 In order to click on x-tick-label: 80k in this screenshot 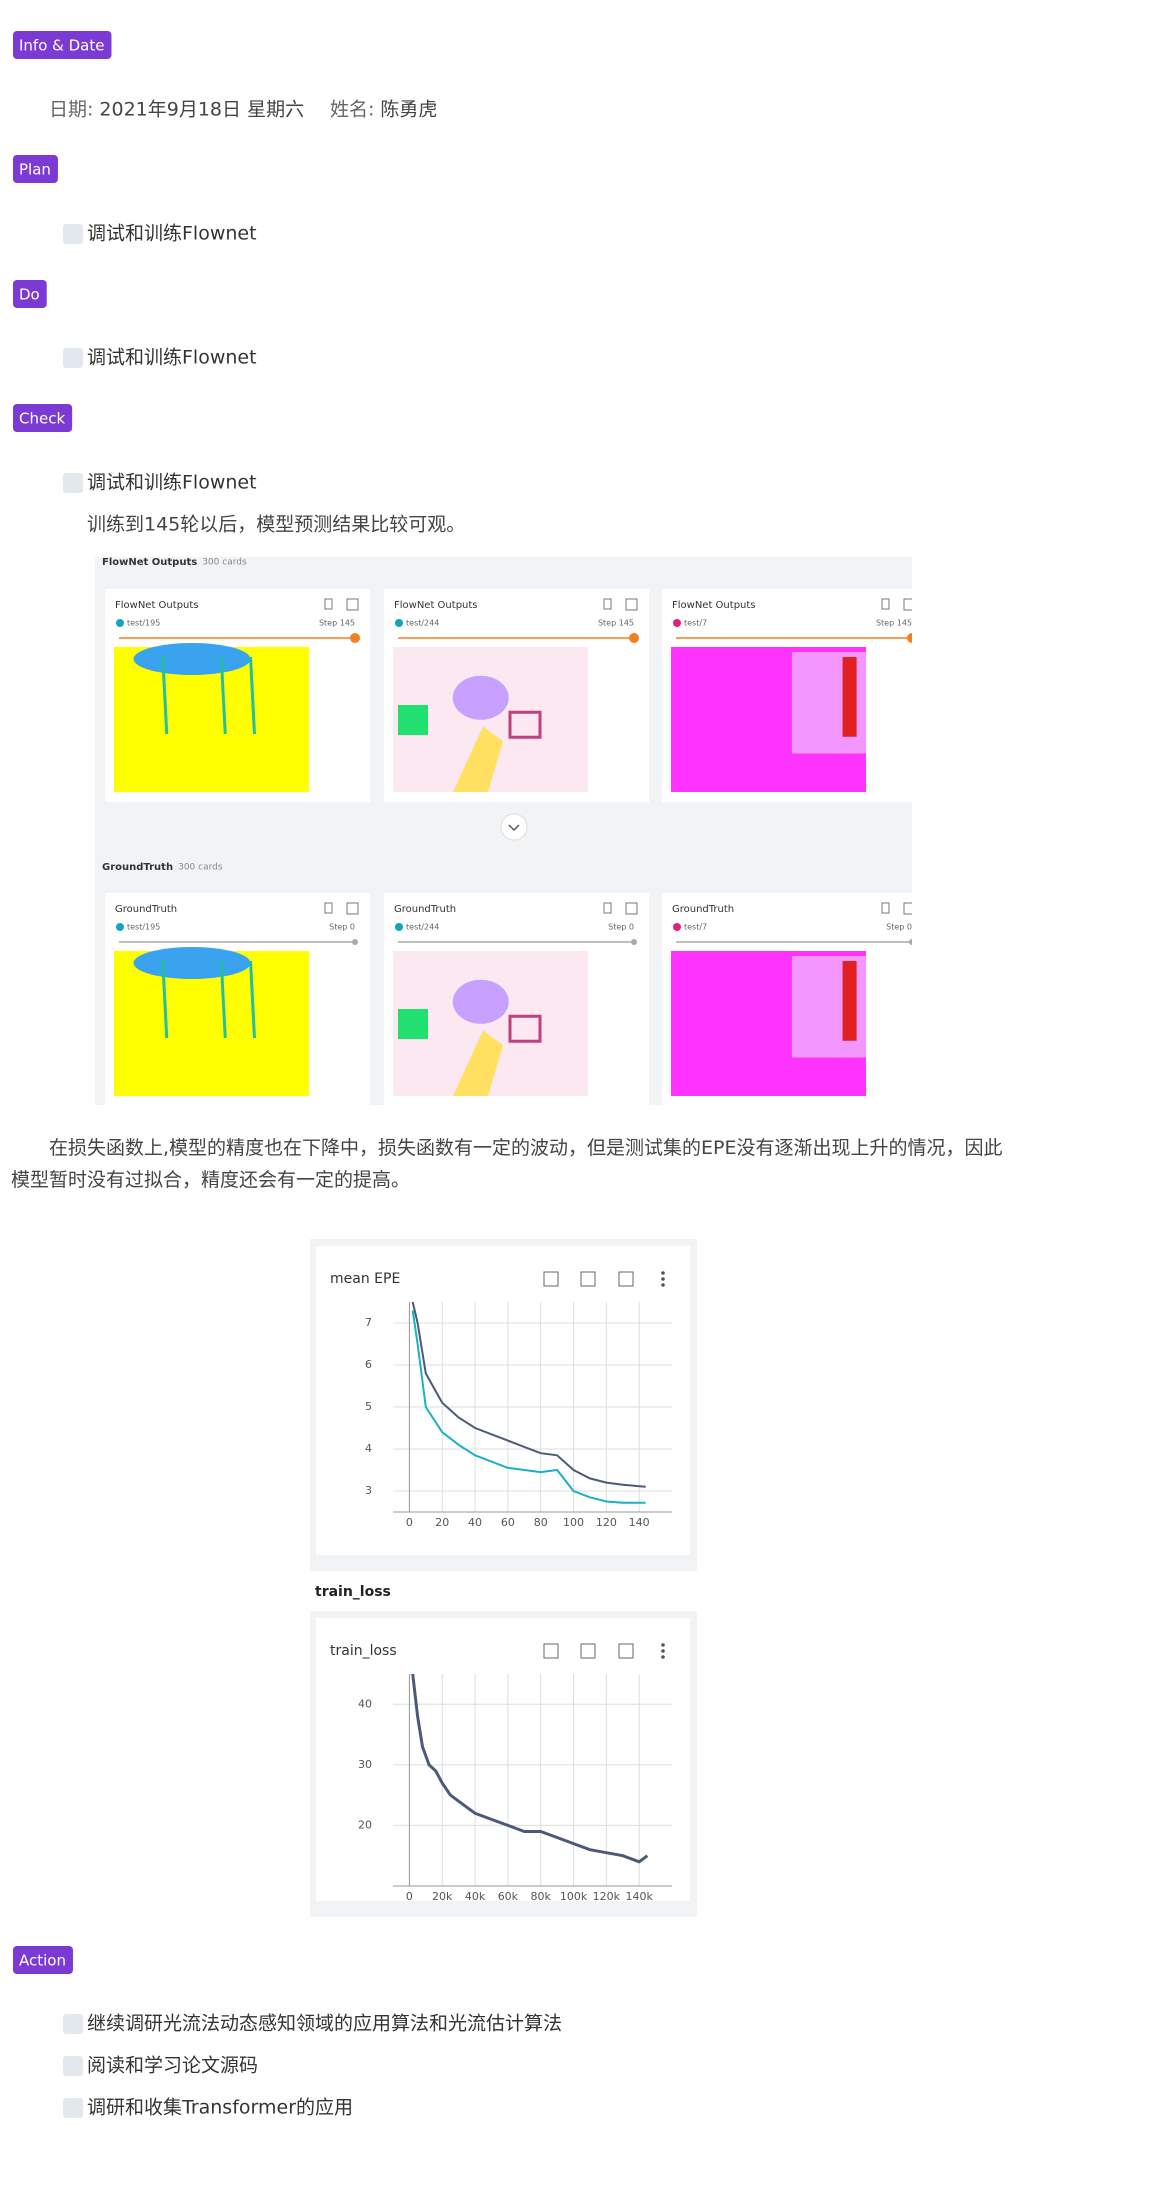, I will do `click(541, 1896)`.